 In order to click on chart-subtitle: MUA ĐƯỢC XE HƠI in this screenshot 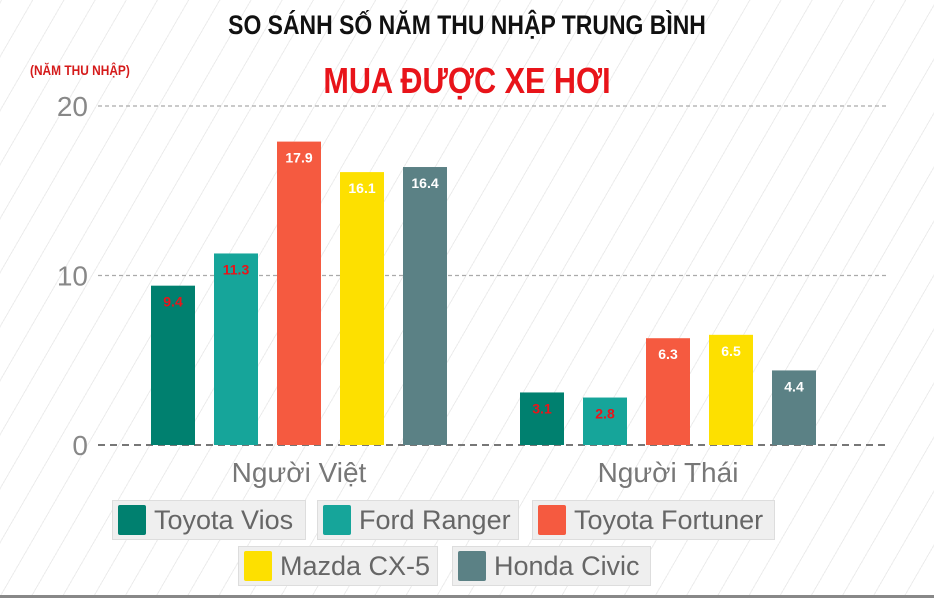, I will do `click(467, 80)`.